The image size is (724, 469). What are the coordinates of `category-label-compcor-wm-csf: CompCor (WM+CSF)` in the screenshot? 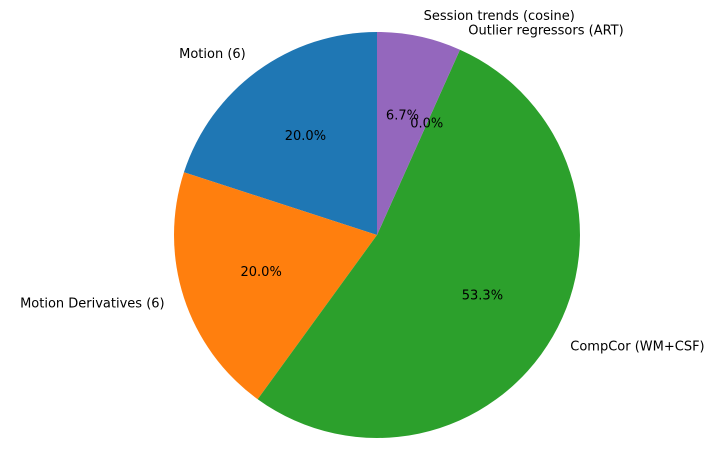 It's located at (637, 346).